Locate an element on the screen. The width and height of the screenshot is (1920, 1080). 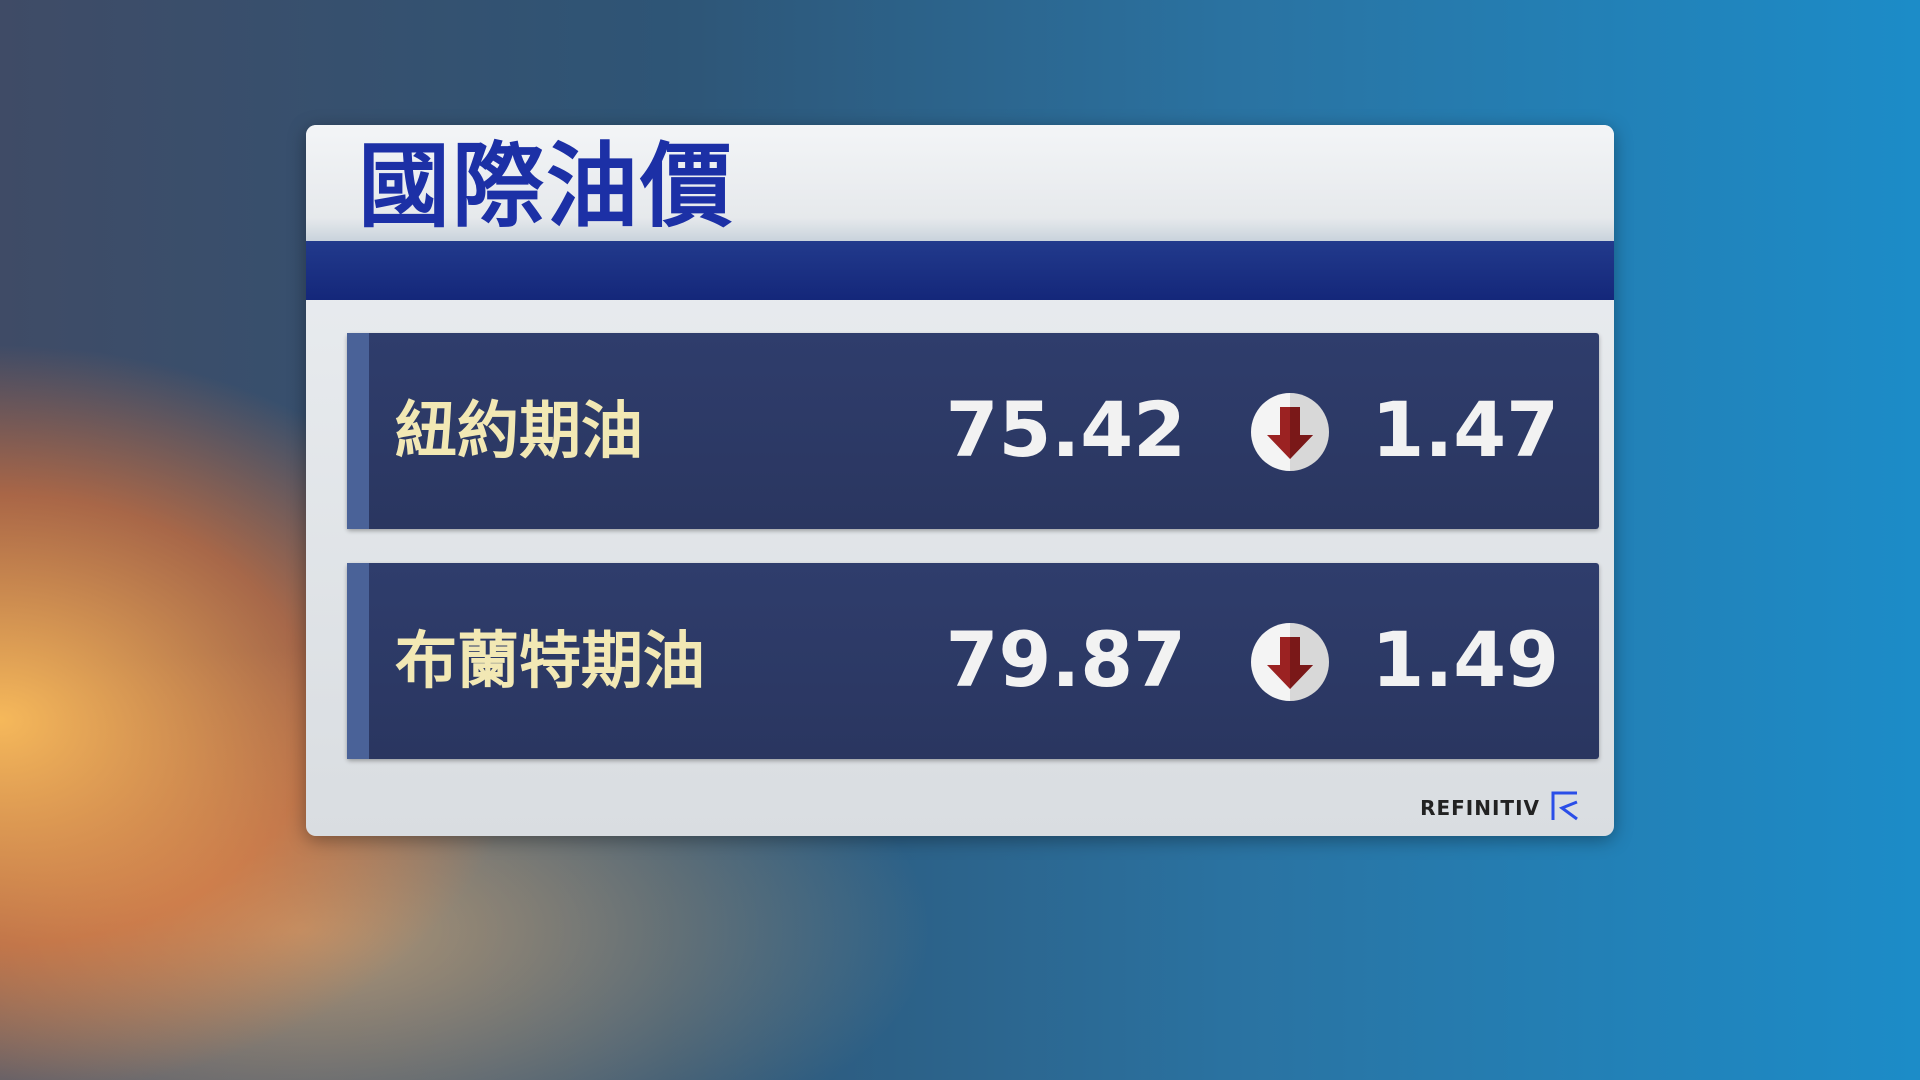
price-row-brent: 布蘭特期油 79.87 1.49 is located at coordinates (973, 661).